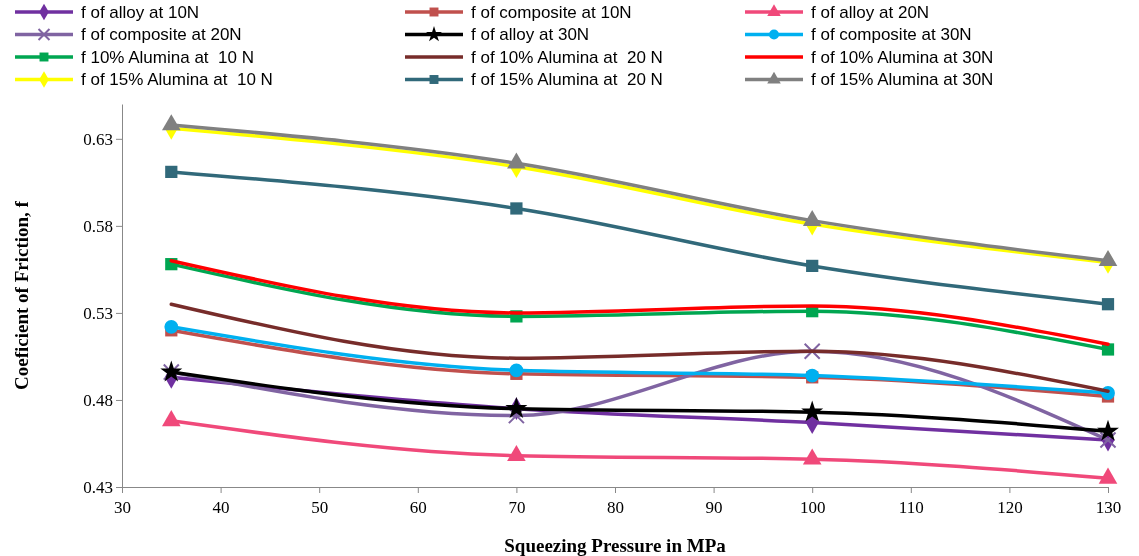 This screenshot has width=1139, height=556. What do you see at coordinates (714, 507) in the screenshot?
I see `x-tick-label: 90` at bounding box center [714, 507].